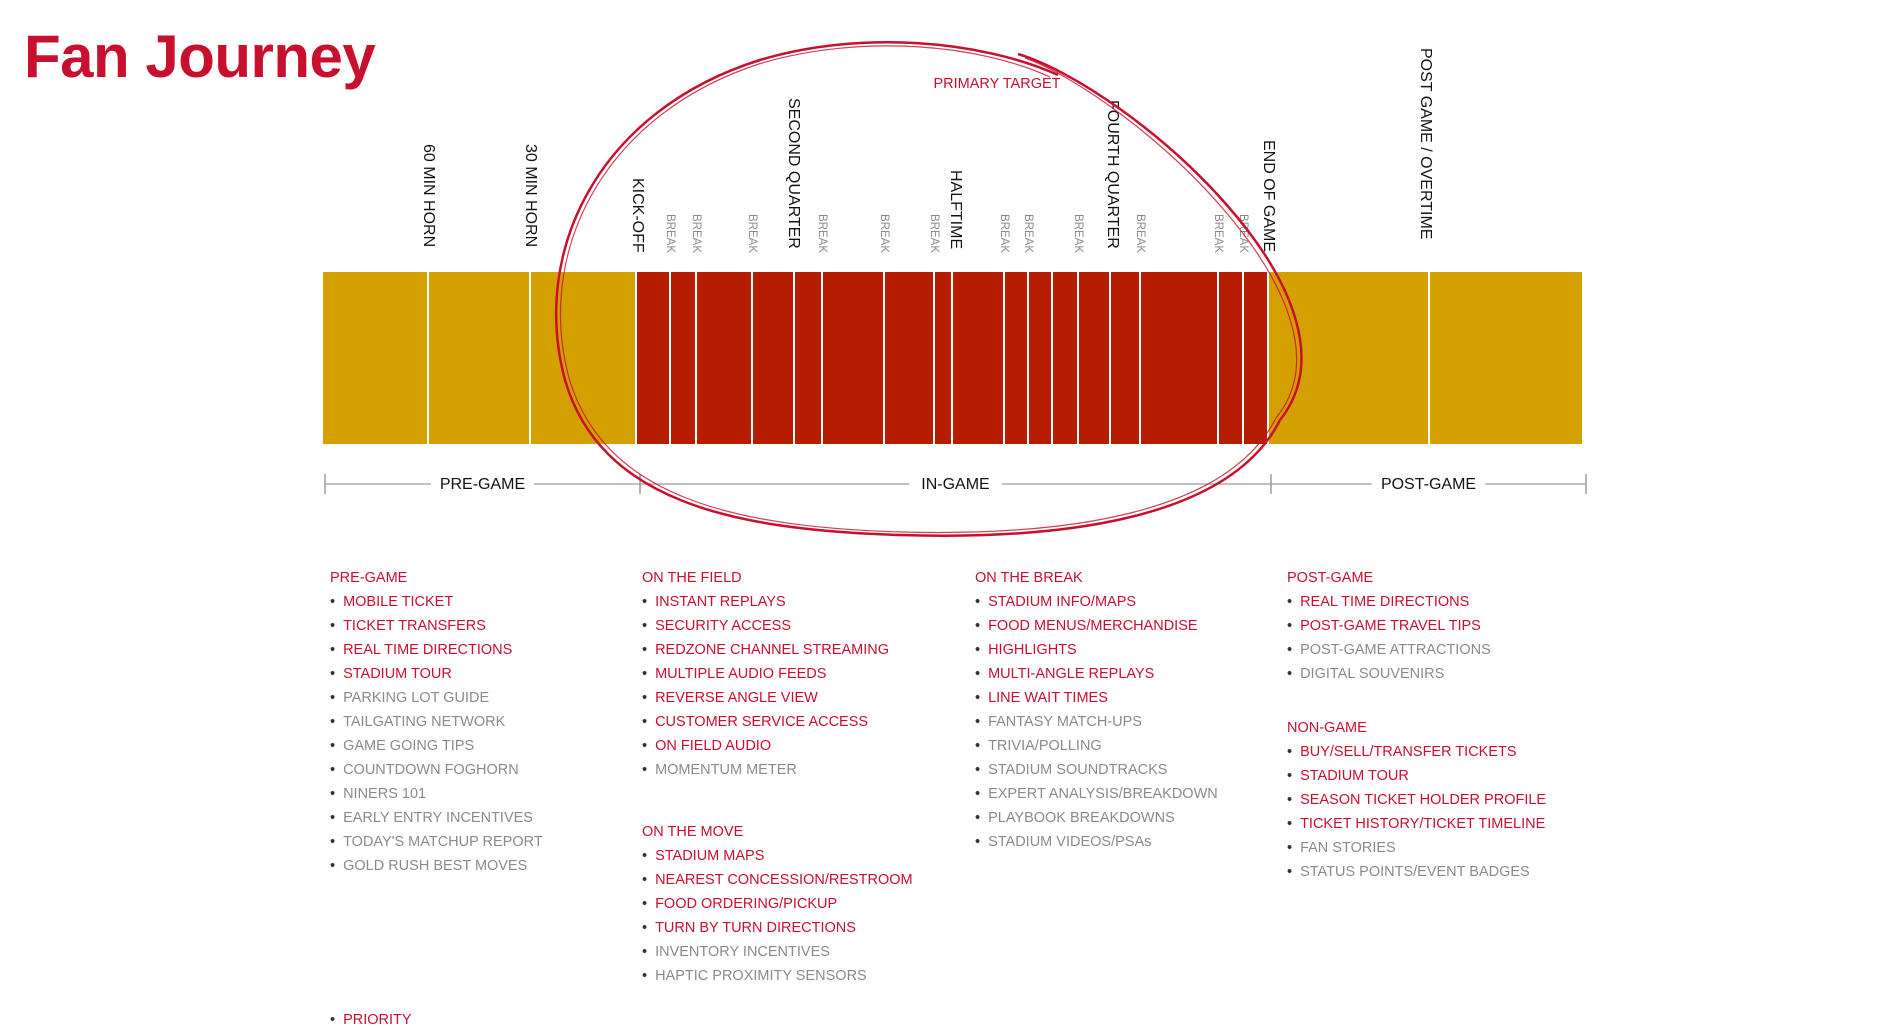 Image resolution: width=1881 pixels, height=1035 pixels. Describe the element at coordinates (1416, 872) in the screenshot. I see `list-item: STATUS POINTS/EVENT BADGES` at that location.